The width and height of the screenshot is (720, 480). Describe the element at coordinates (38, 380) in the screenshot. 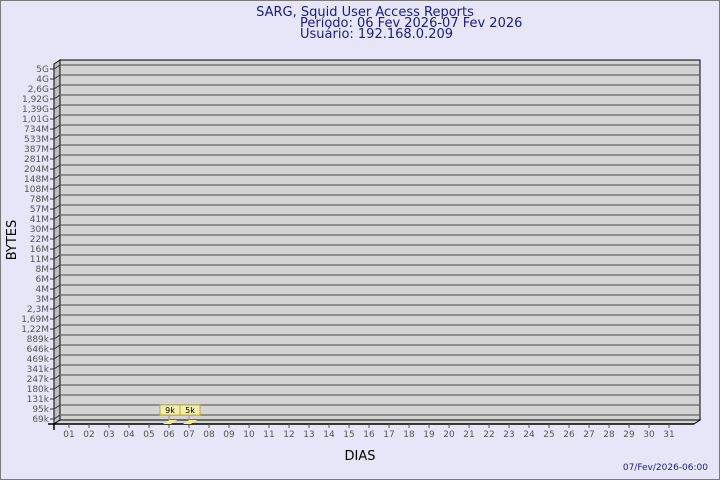

I see `y-tick-label: 247k` at that location.